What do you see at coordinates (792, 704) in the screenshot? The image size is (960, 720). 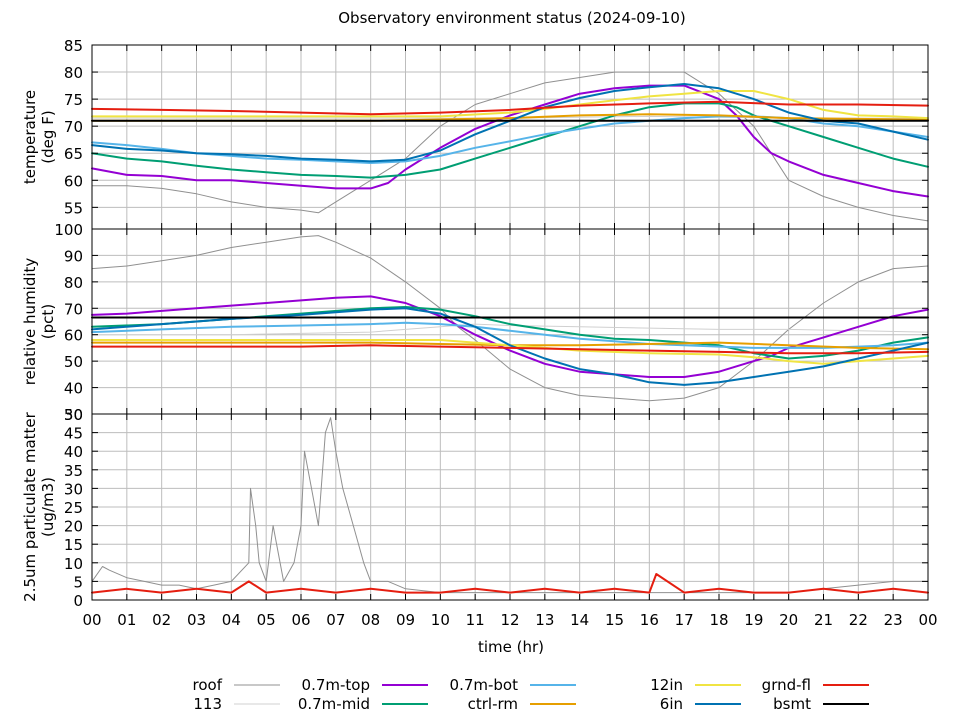 I see `legend-label: bsmt` at bounding box center [792, 704].